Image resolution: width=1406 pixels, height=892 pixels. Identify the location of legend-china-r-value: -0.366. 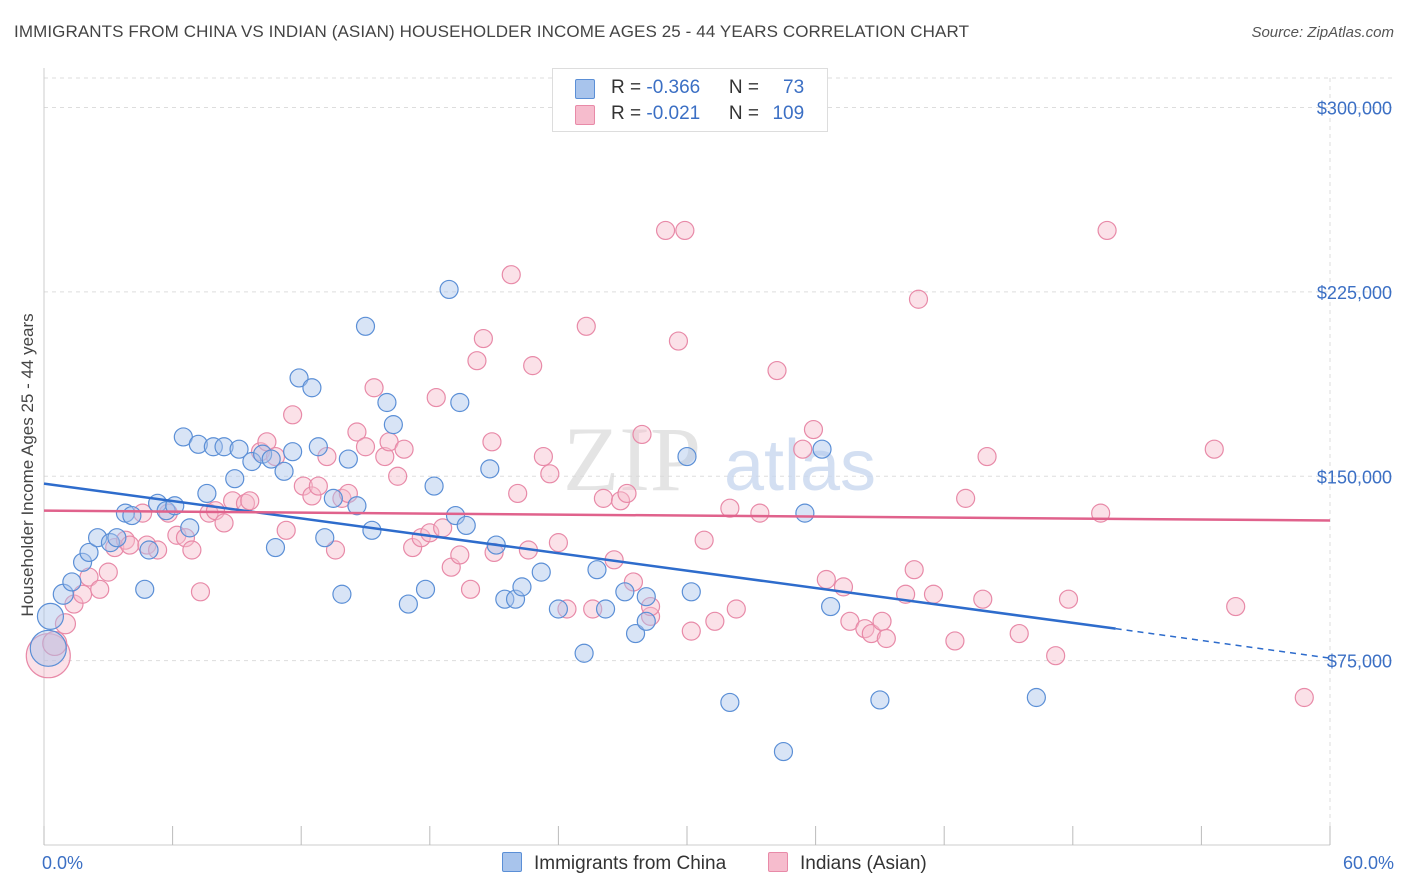
(673, 87).